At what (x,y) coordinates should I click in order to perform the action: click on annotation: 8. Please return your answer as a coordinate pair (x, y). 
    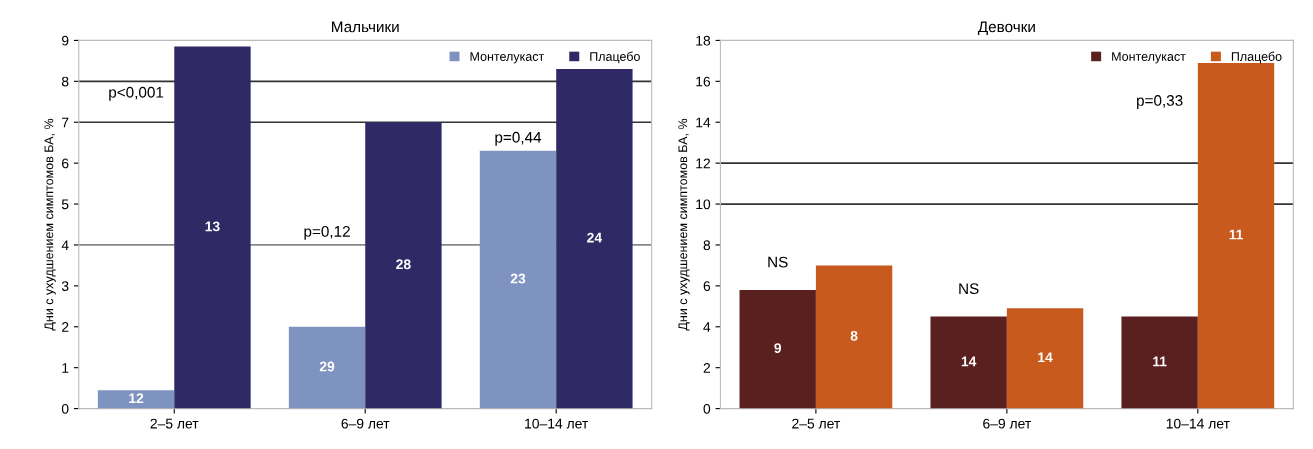
    Looking at the image, I should click on (854, 335).